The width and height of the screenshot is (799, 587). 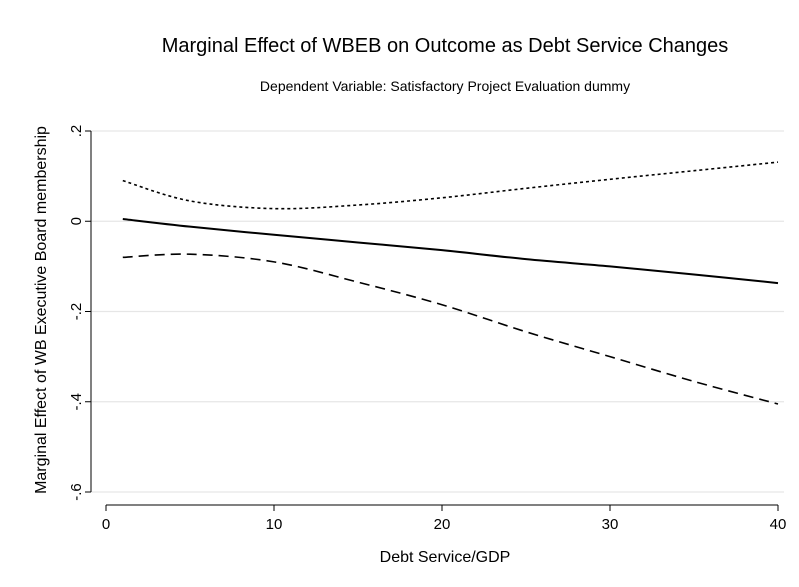 I want to click on y-tick-label: .2, so click(x=76, y=131).